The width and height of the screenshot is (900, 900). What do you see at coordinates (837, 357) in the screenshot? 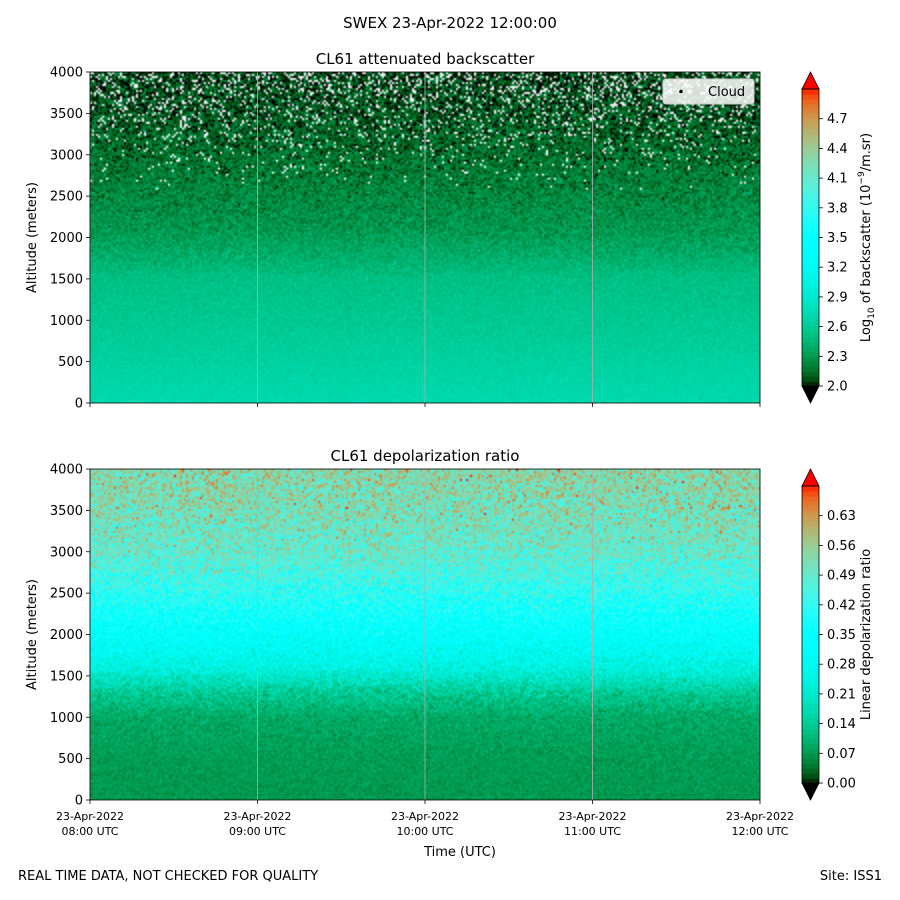
I see `colorbar-tick-label: 2.3` at bounding box center [837, 357].